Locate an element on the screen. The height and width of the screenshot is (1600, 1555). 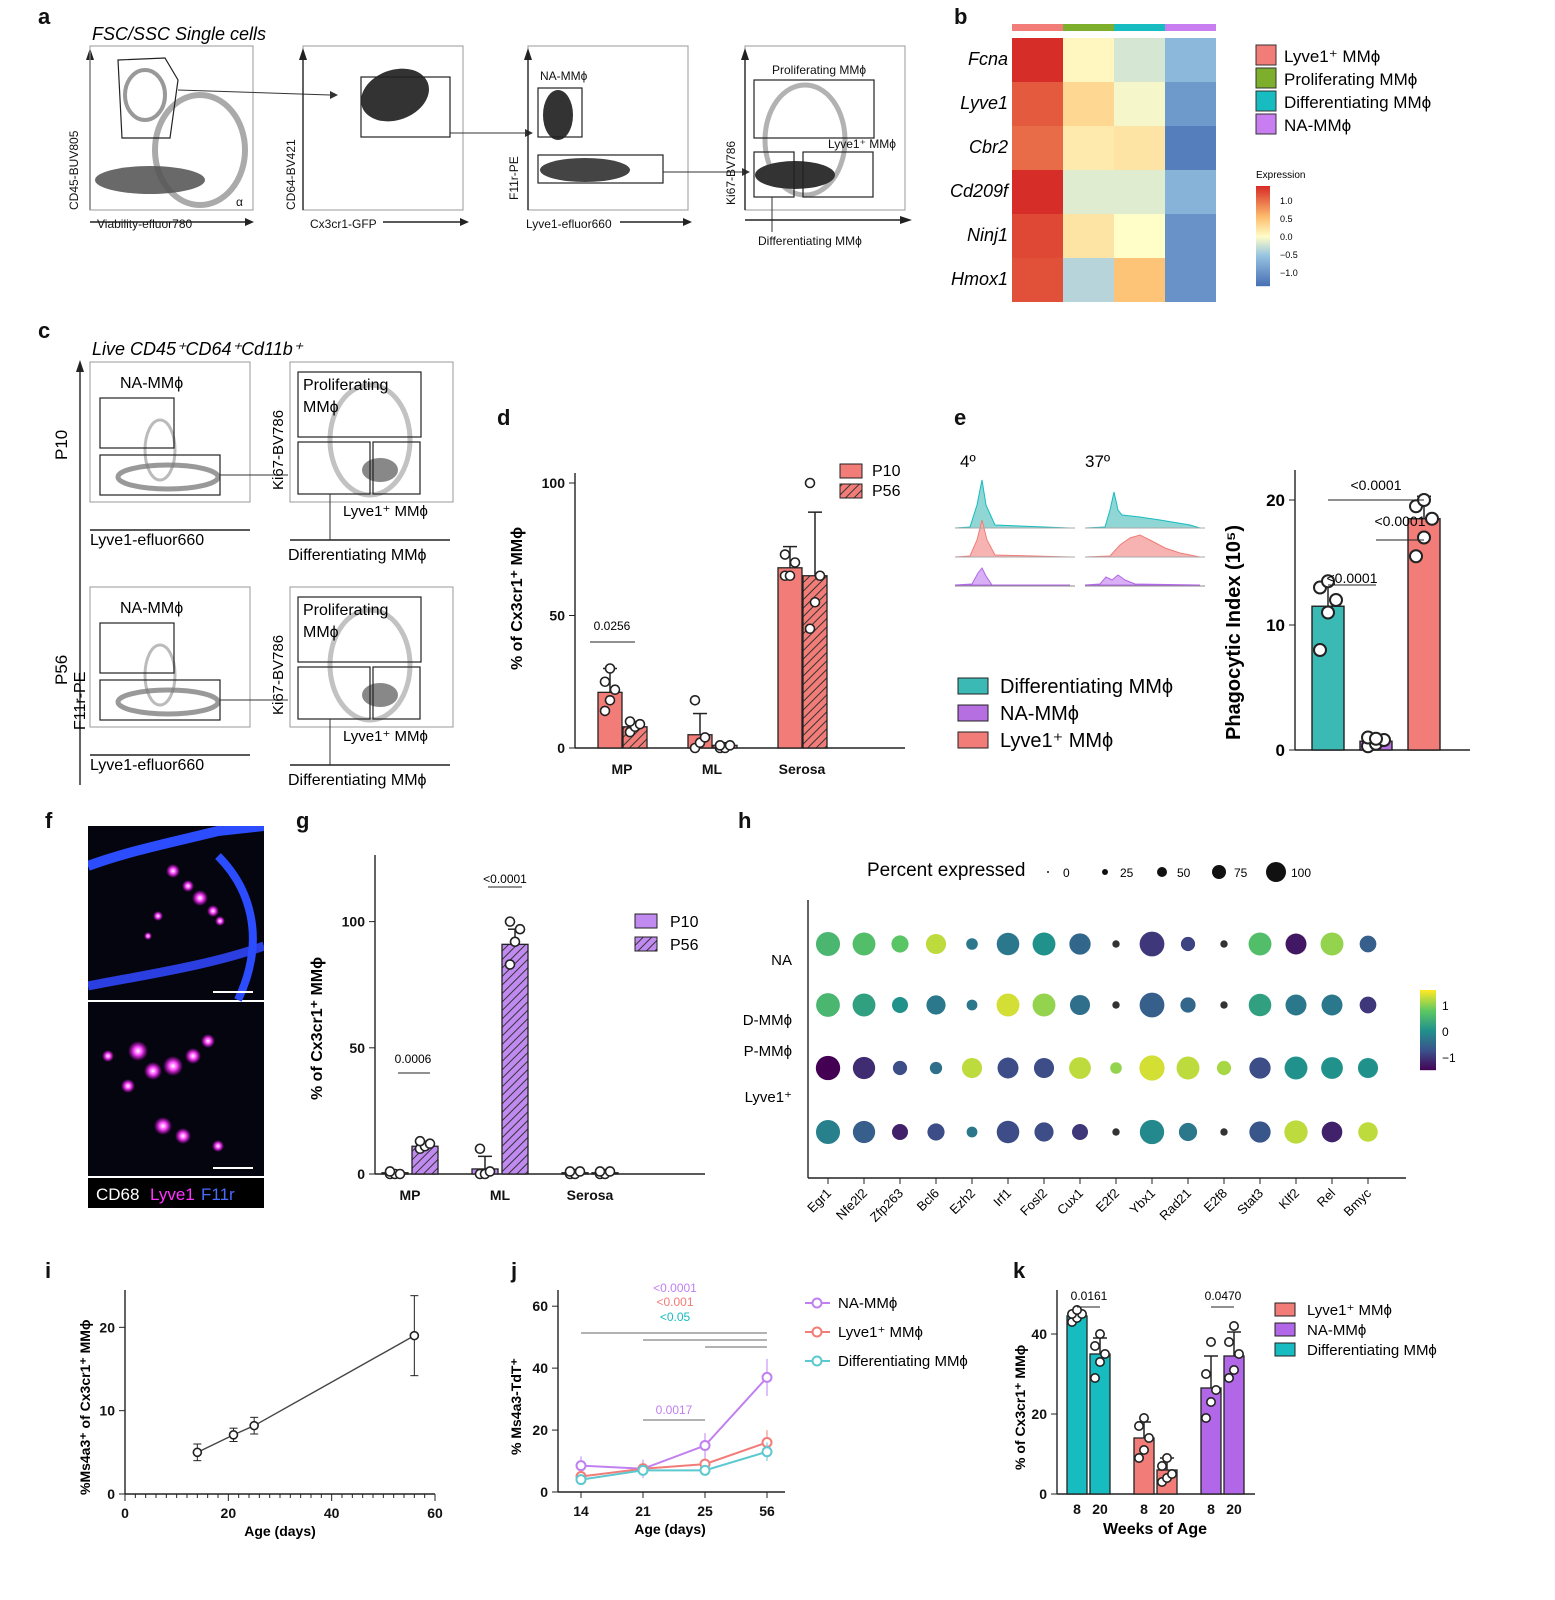
row-label: Lyve1⁺ is located at coordinates (768, 1097).